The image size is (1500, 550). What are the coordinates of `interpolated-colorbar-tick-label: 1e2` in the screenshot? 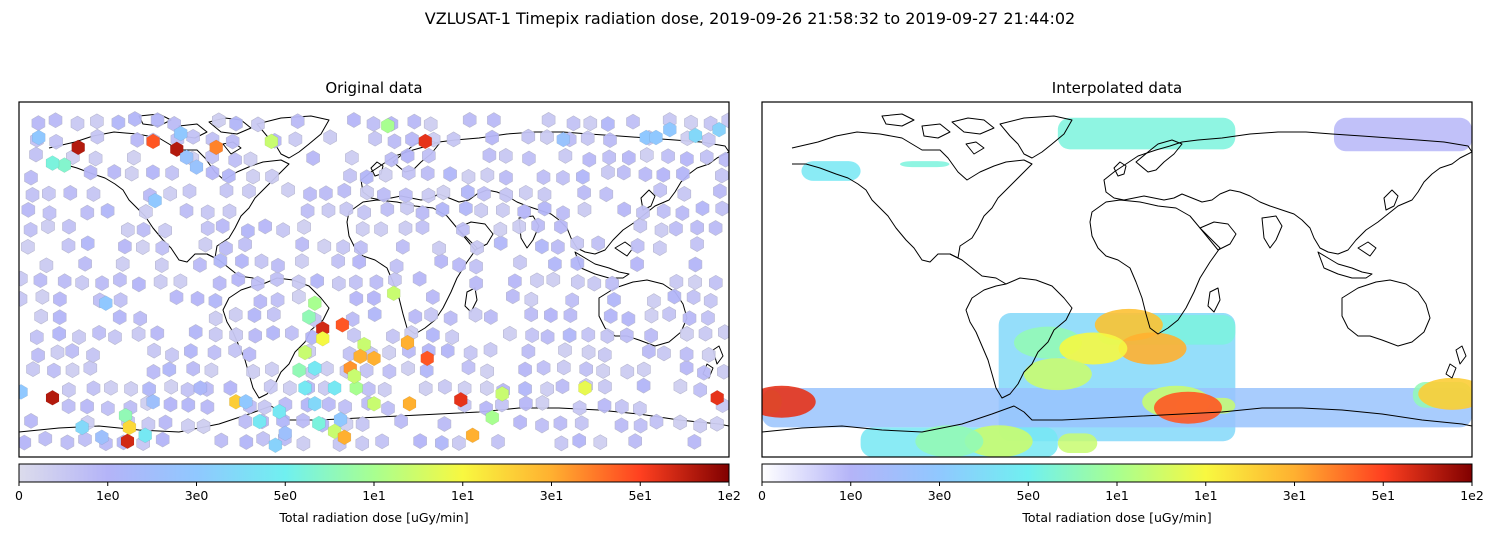 It's located at (1472, 495).